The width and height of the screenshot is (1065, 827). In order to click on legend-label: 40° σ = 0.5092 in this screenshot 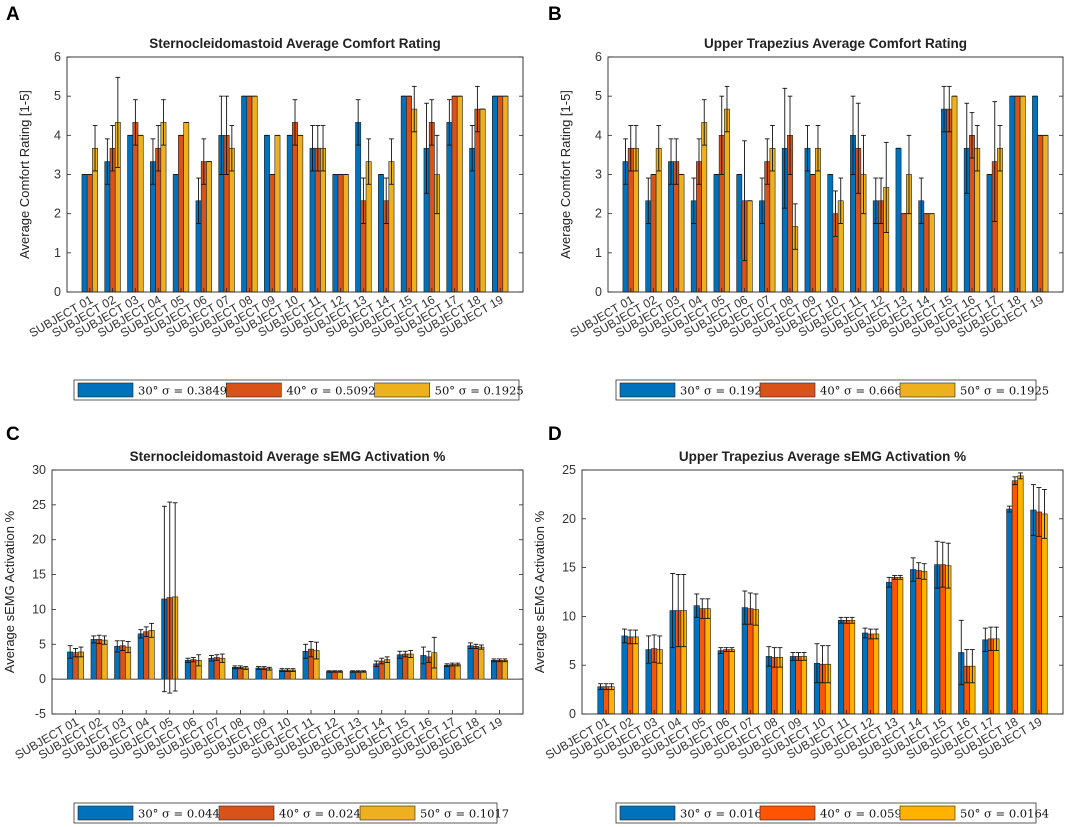, I will do `click(330, 391)`.